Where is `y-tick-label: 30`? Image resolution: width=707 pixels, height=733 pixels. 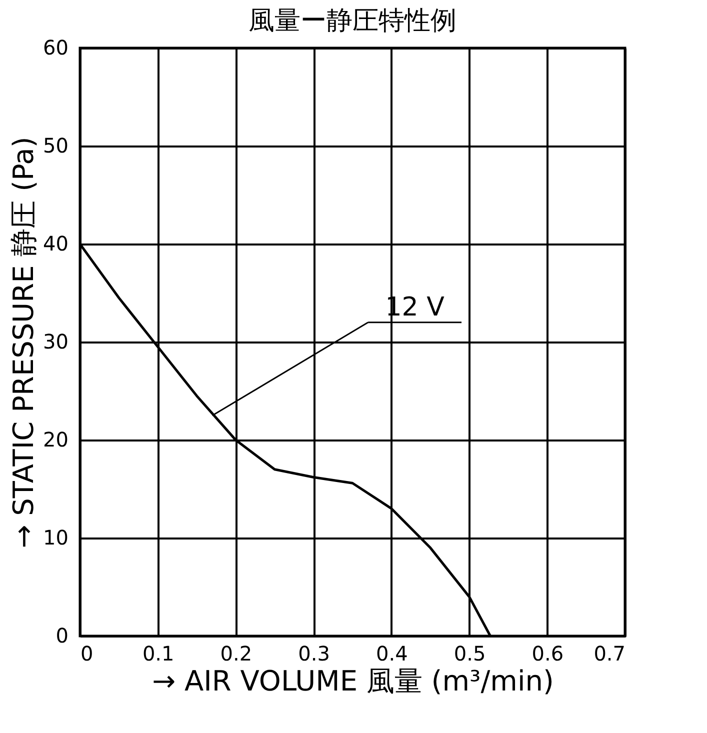 y-tick-label: 30 is located at coordinates (55, 342).